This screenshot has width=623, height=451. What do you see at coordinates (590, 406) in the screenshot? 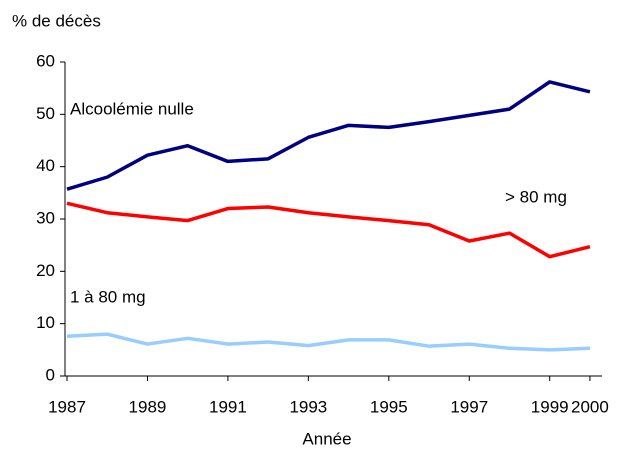
I see `x-tick-label: 2000` at bounding box center [590, 406].